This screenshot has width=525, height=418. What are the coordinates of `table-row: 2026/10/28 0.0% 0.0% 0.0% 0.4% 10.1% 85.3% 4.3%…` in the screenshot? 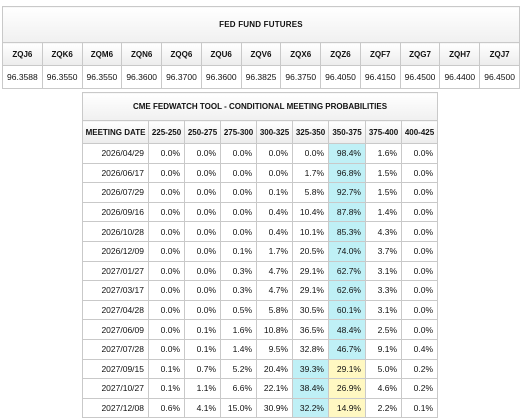 It's located at (260, 231).